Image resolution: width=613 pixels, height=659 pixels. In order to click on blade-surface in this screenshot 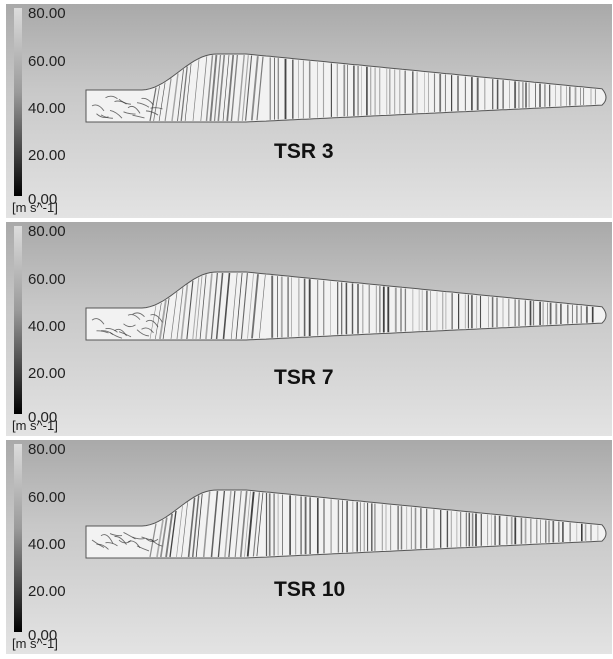, I will do `click(346, 524)`.